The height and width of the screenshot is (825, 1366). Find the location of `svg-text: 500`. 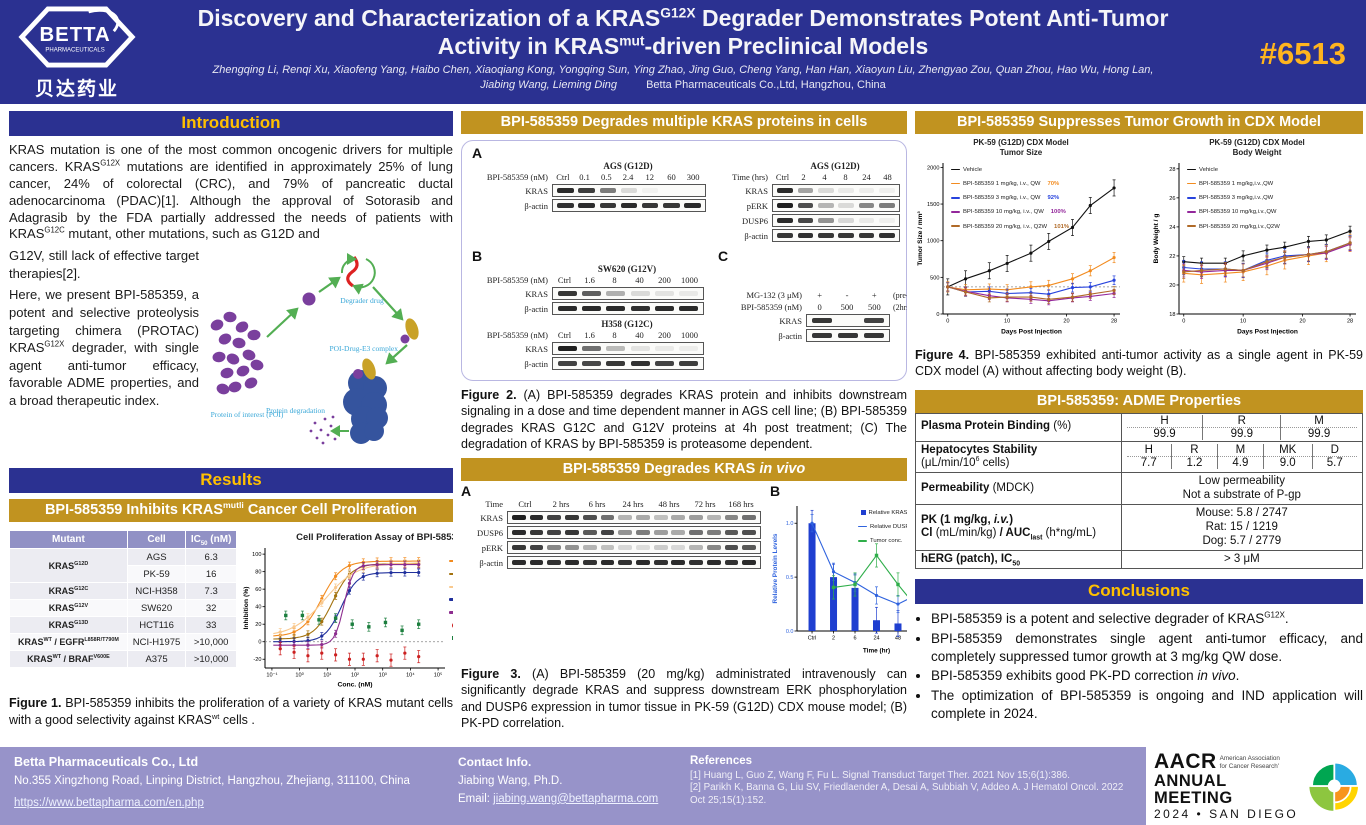

svg-text: 500 is located at coordinates (934, 278).